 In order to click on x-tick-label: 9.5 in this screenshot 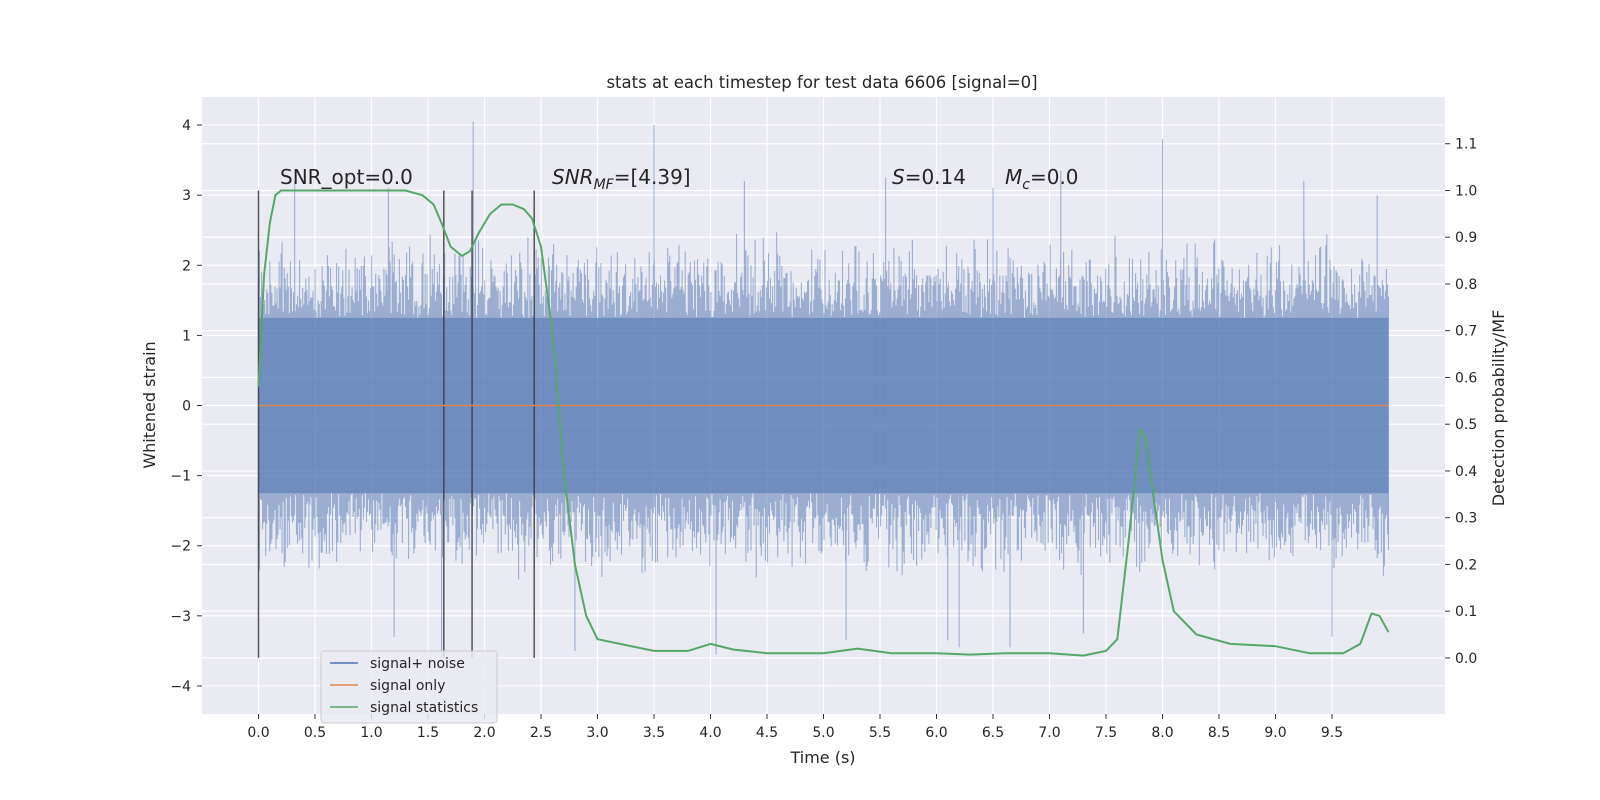, I will do `click(1332, 733)`.